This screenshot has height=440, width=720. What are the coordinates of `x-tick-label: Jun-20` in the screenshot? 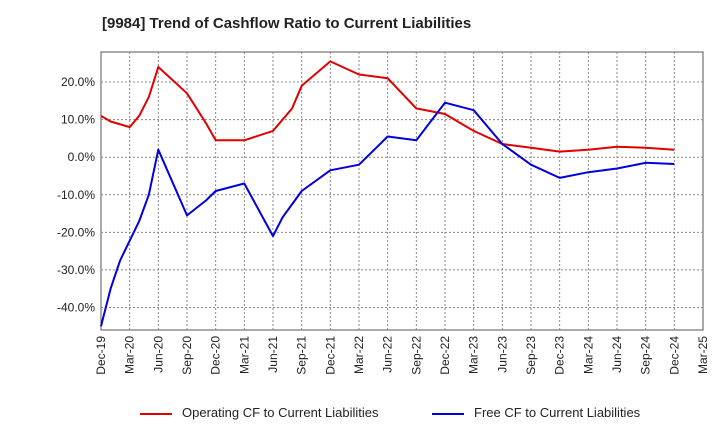 It's located at (158, 354).